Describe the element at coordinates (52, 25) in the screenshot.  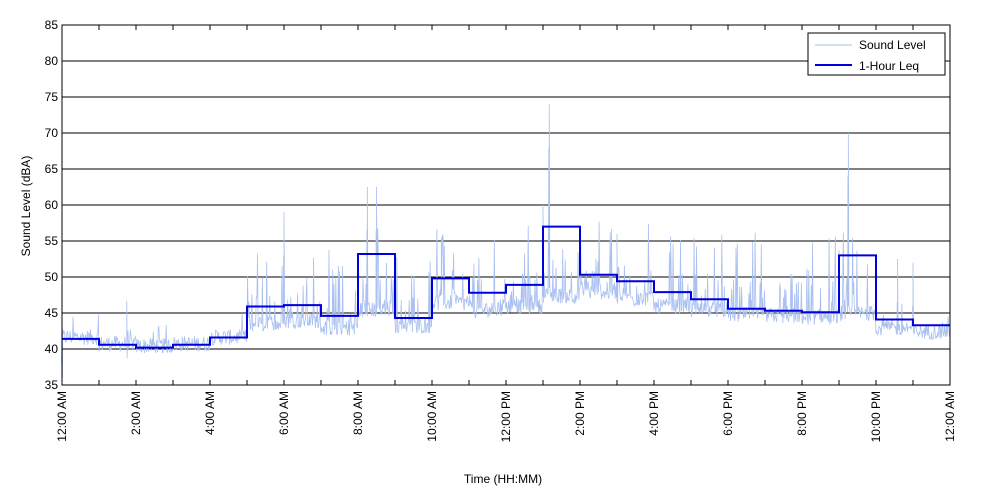
I see `y-tick-label: 85` at that location.